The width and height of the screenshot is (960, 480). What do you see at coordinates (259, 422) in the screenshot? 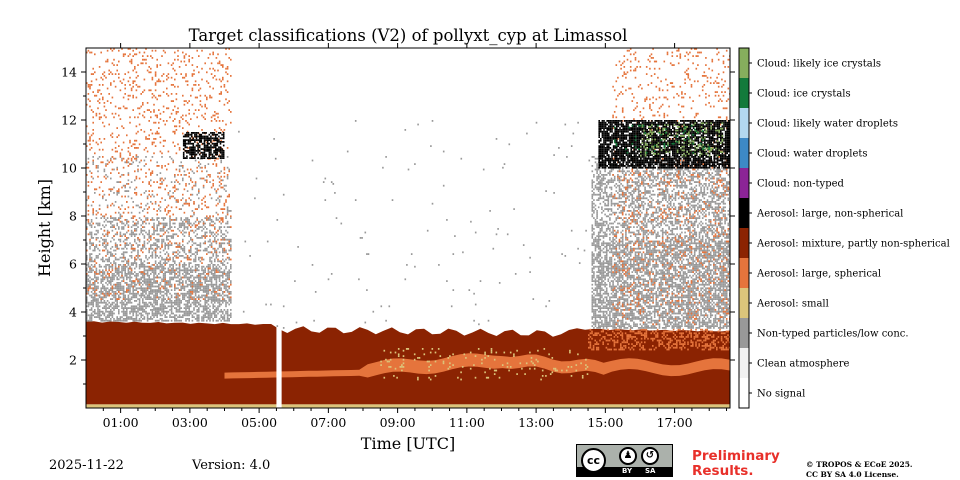
I see `x-tick-label: 05:00` at bounding box center [259, 422].